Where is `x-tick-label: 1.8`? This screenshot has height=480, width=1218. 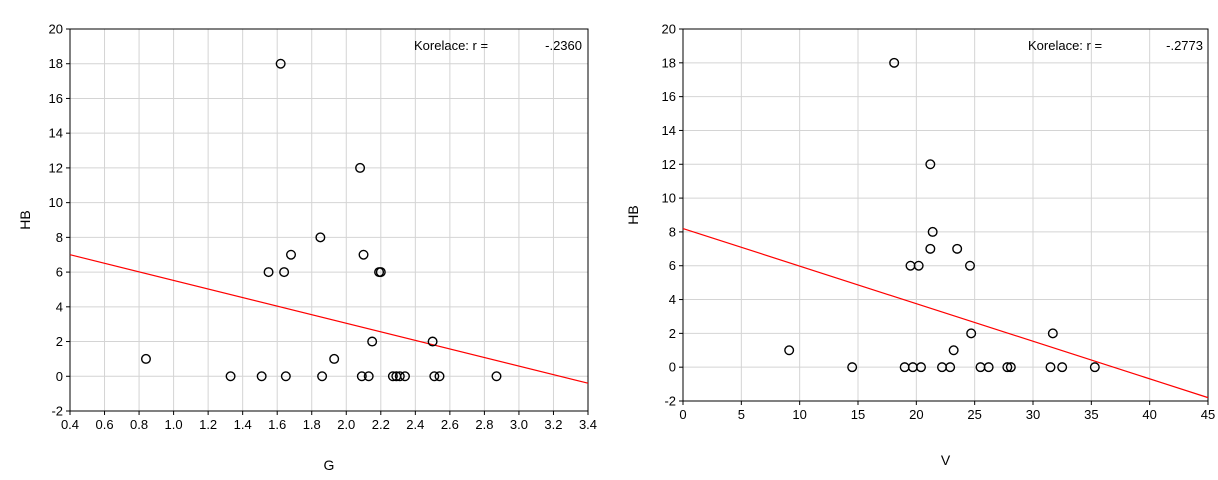
x-tick-label: 1.8 is located at coordinates (312, 424).